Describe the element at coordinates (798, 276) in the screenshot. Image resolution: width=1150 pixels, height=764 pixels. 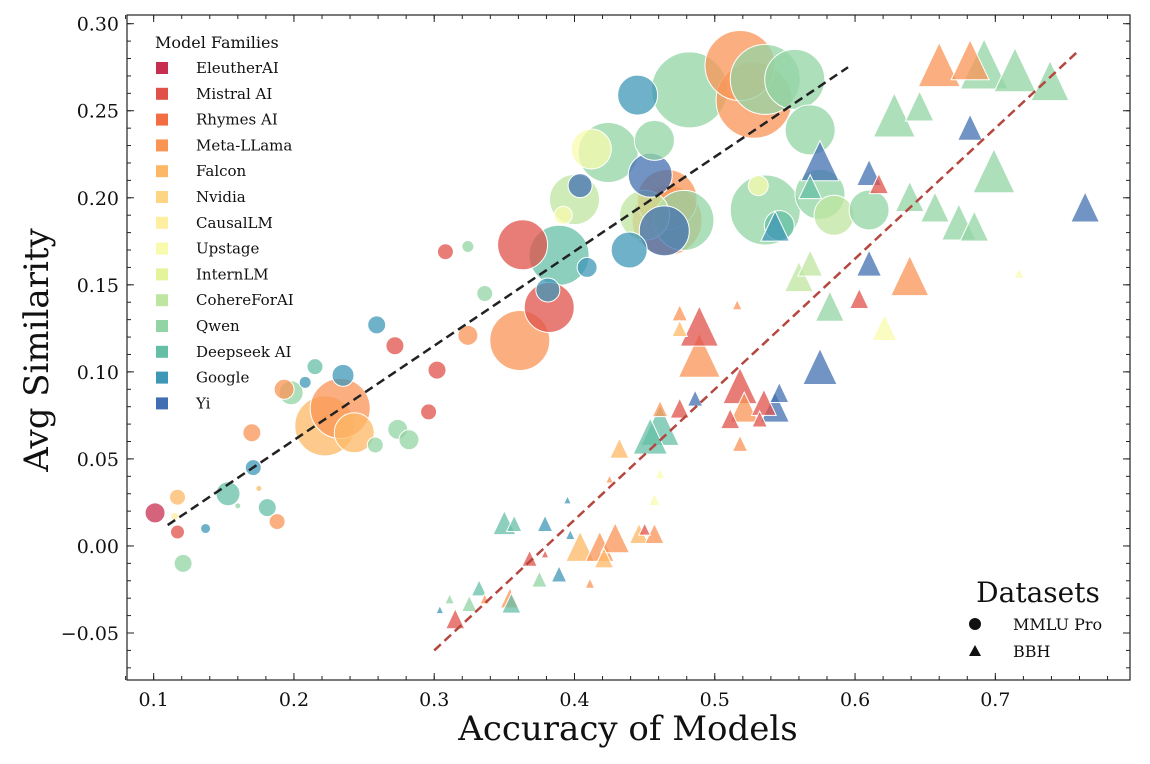
I see `point-bbh-cohereforai` at that location.